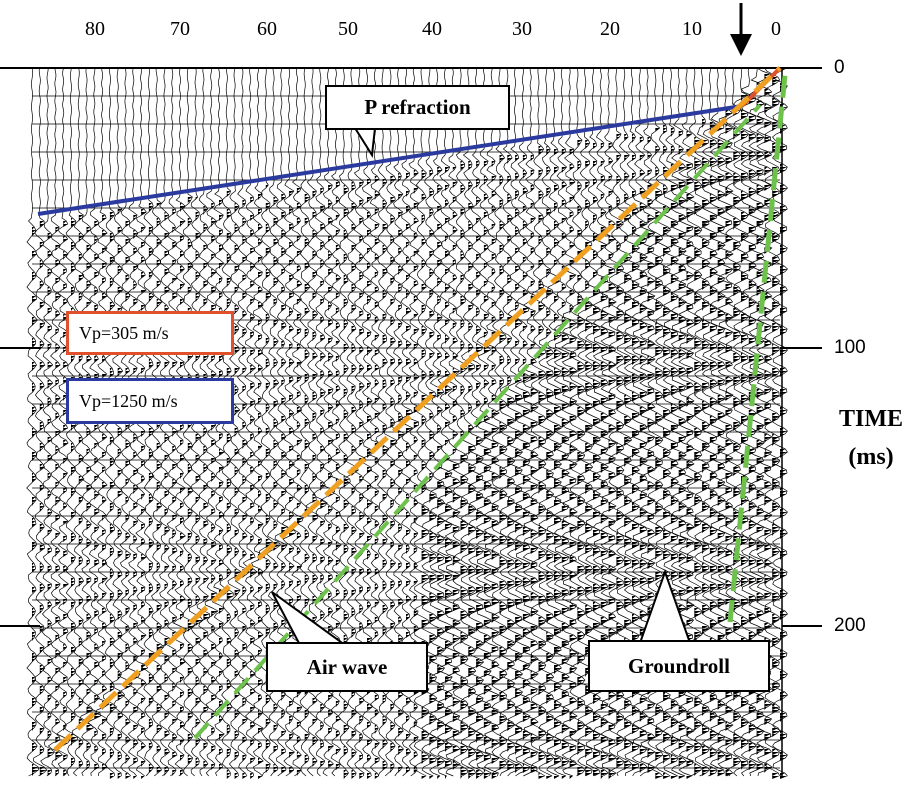 This screenshot has width=916, height=787. I want to click on time-tick-label: 100, so click(850, 347).